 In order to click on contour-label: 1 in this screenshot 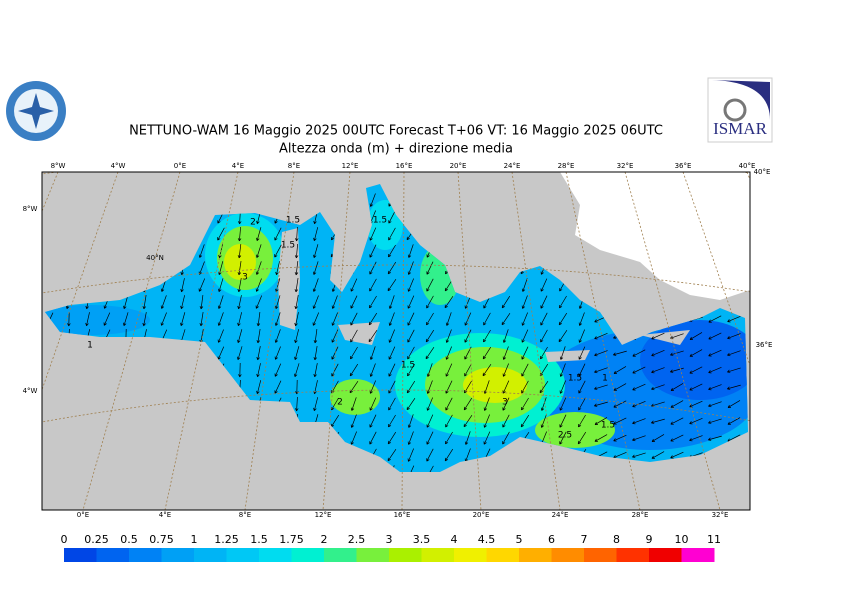, I will do `click(90, 346)`.